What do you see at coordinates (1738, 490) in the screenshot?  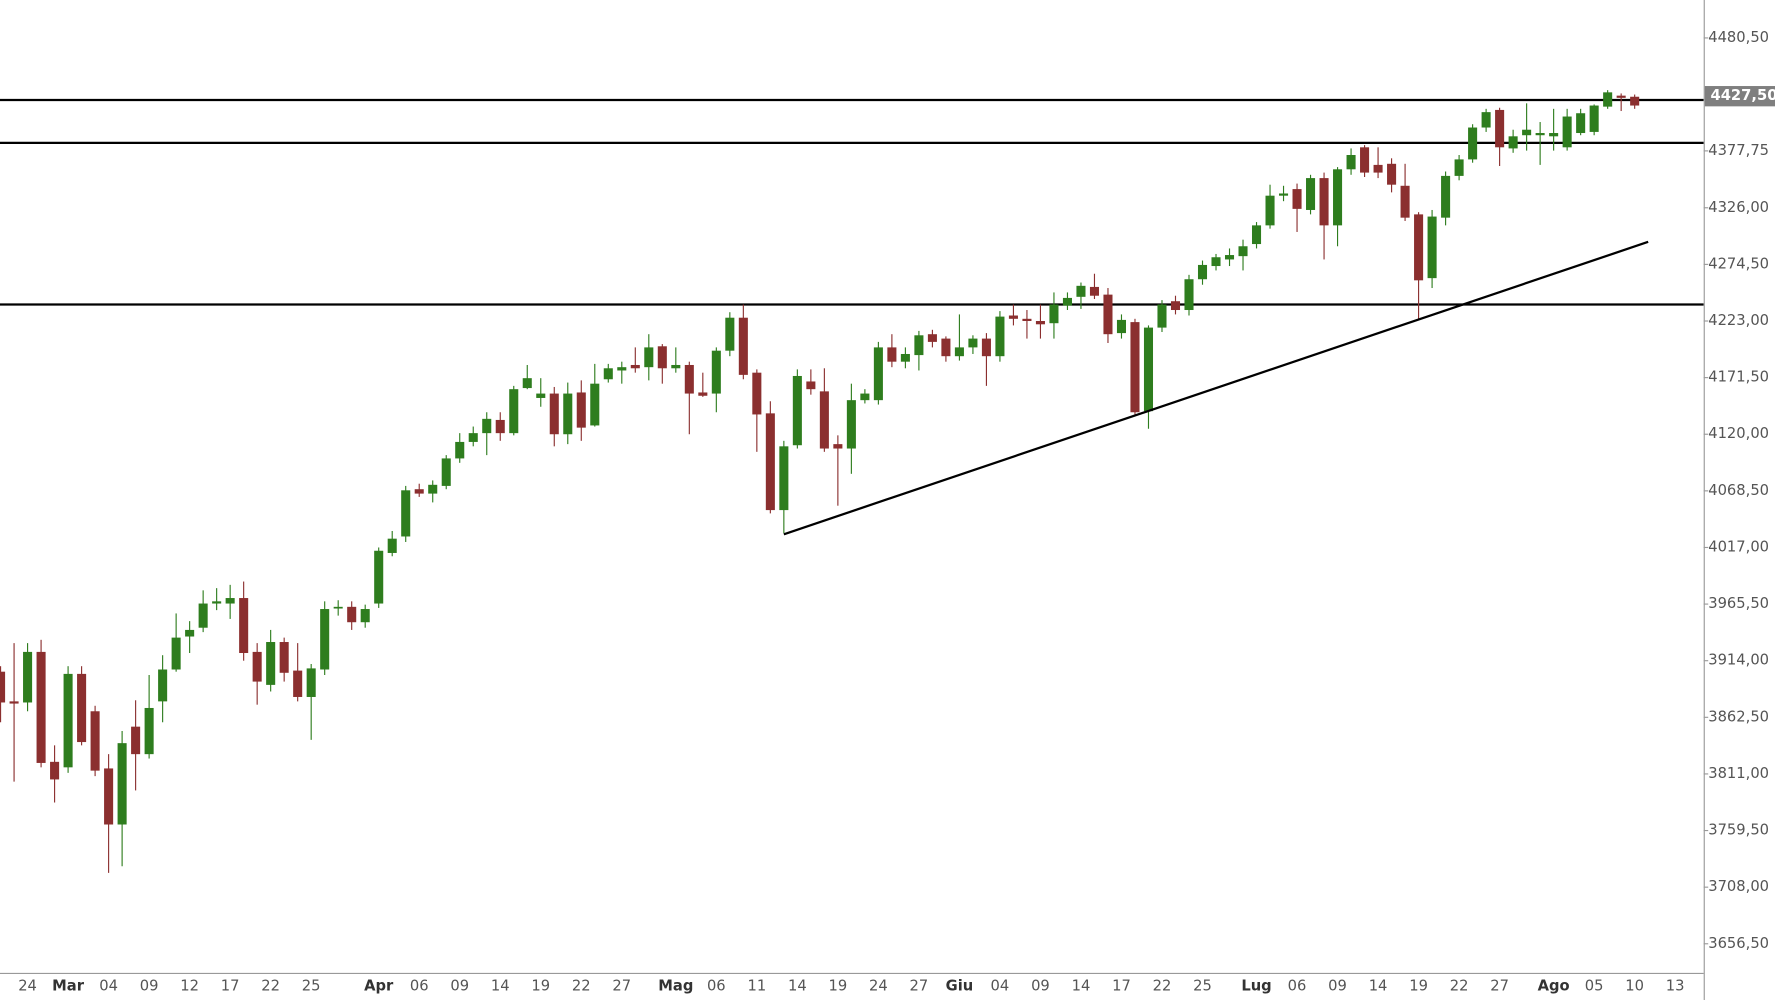 I see `y-tick-label: 4068,50` at bounding box center [1738, 490].